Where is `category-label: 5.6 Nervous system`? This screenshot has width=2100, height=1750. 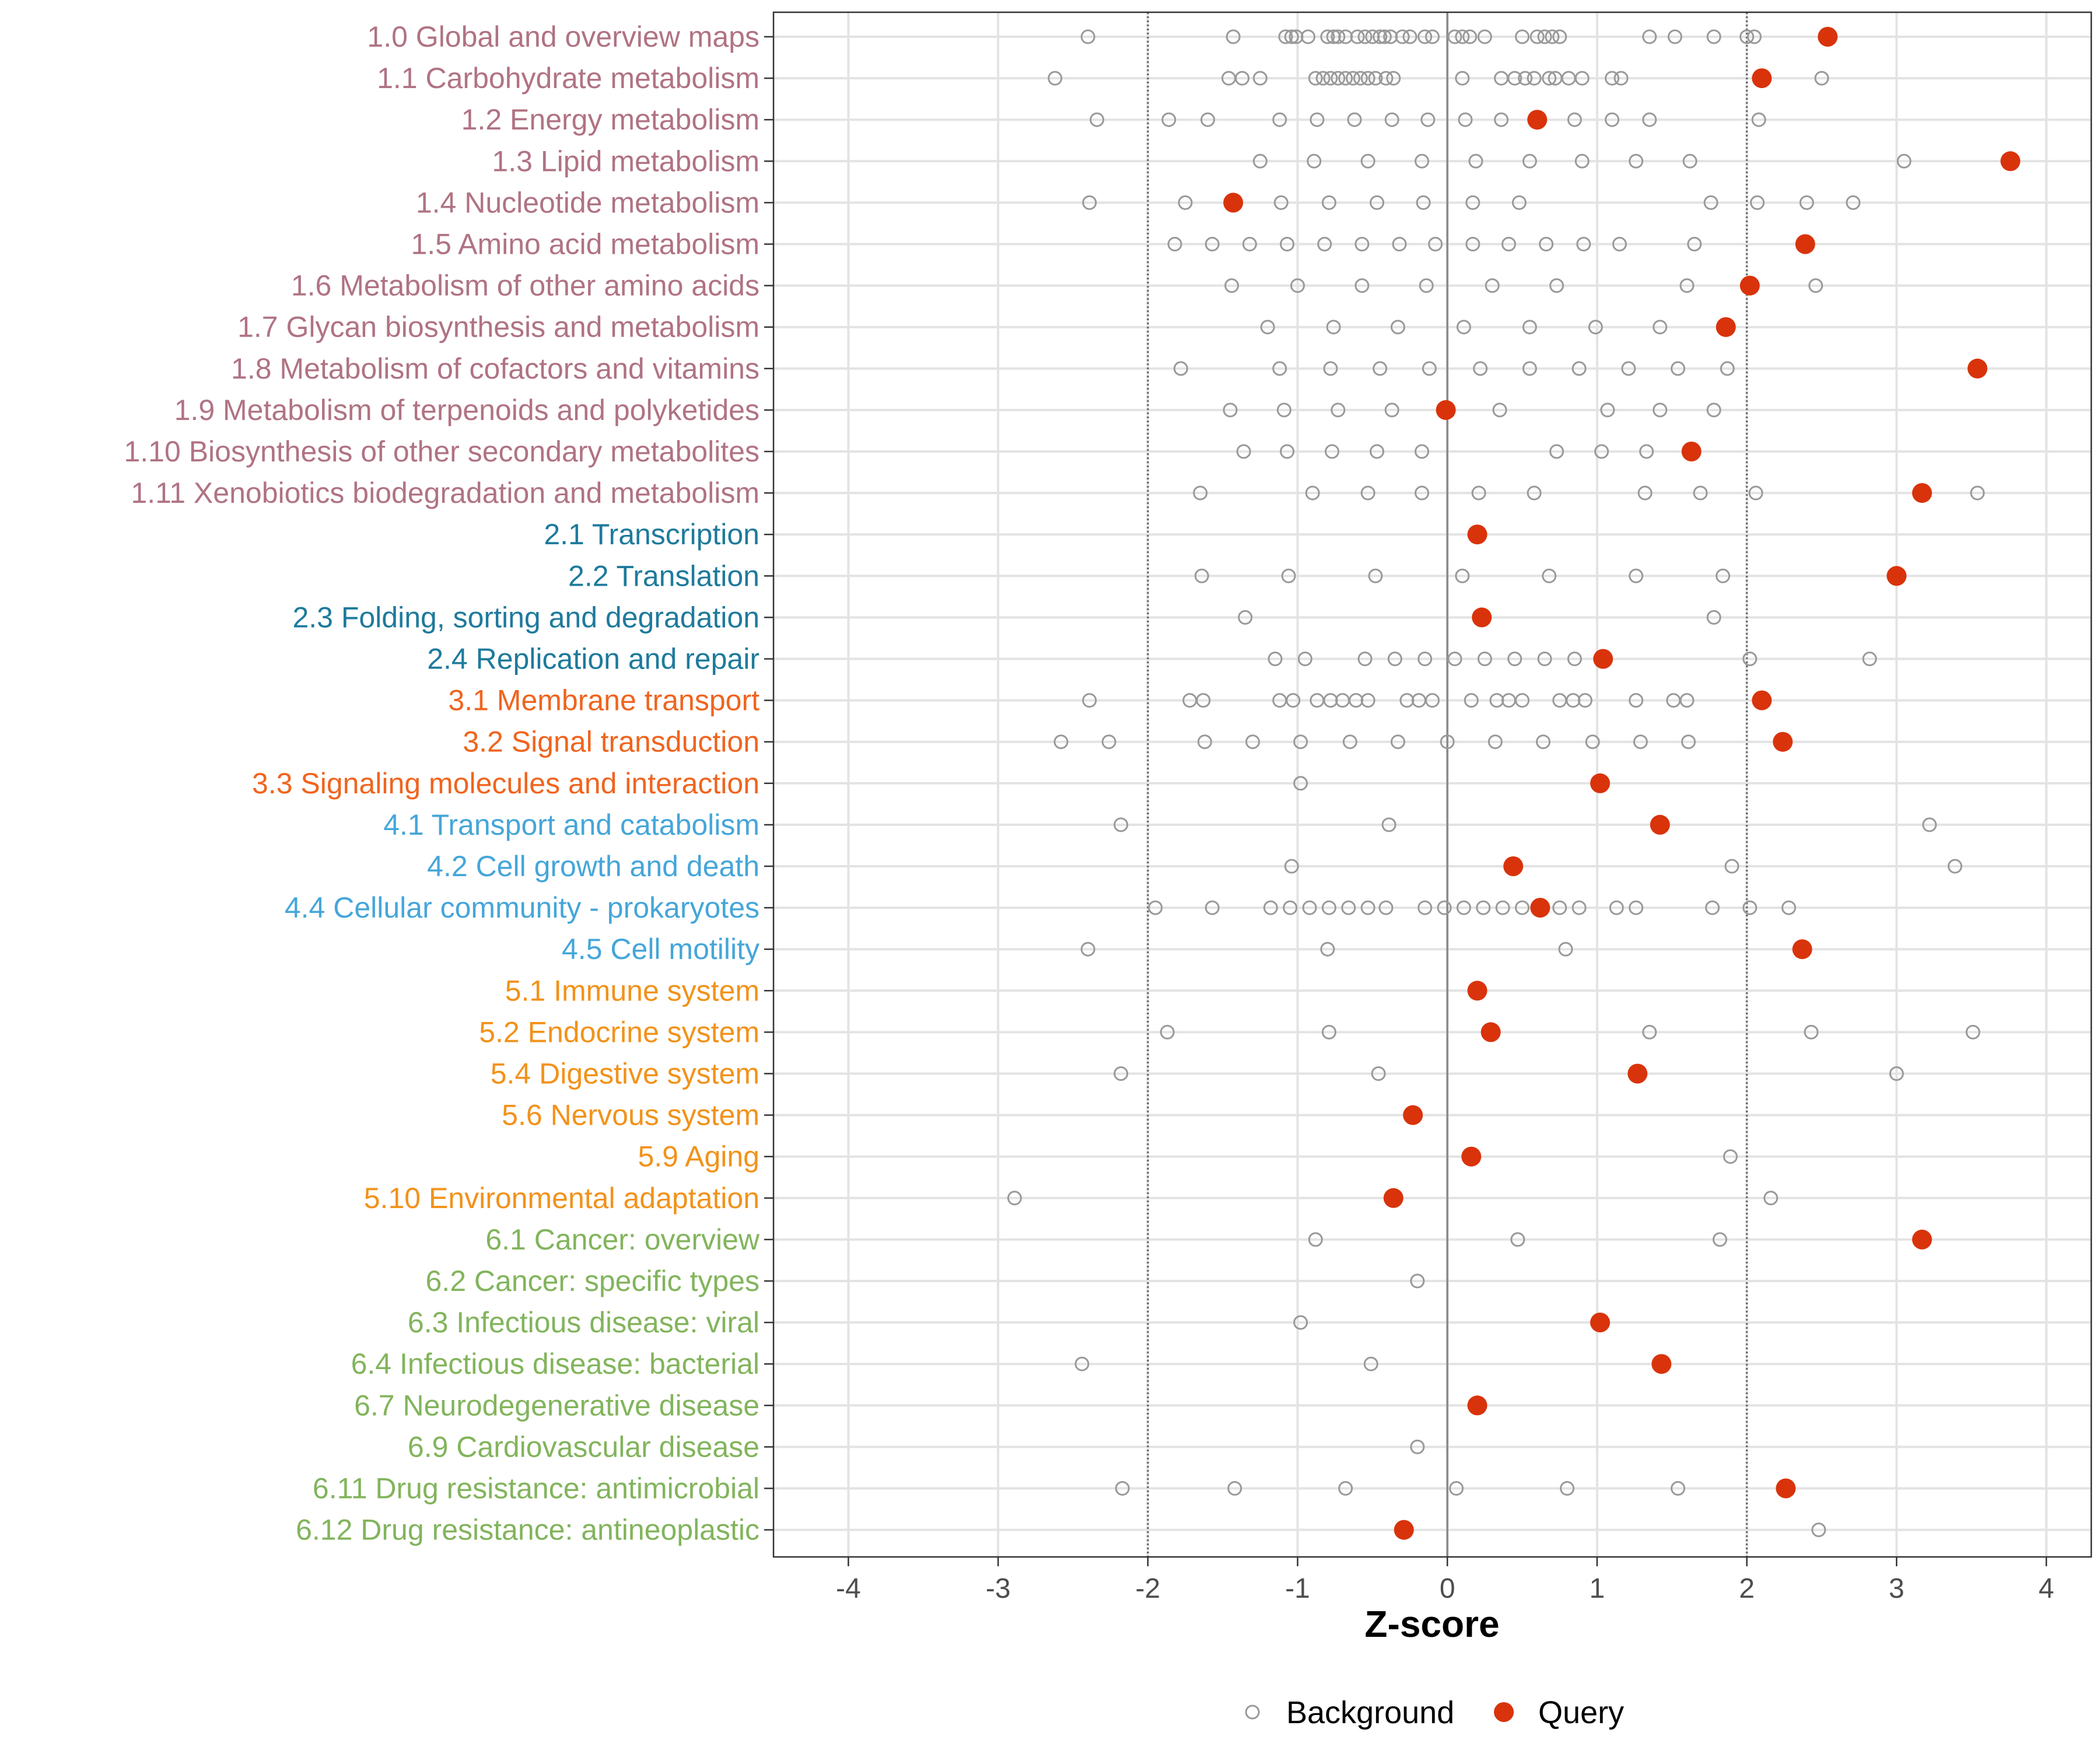 category-label: 5.6 Nervous system is located at coordinates (631, 1115).